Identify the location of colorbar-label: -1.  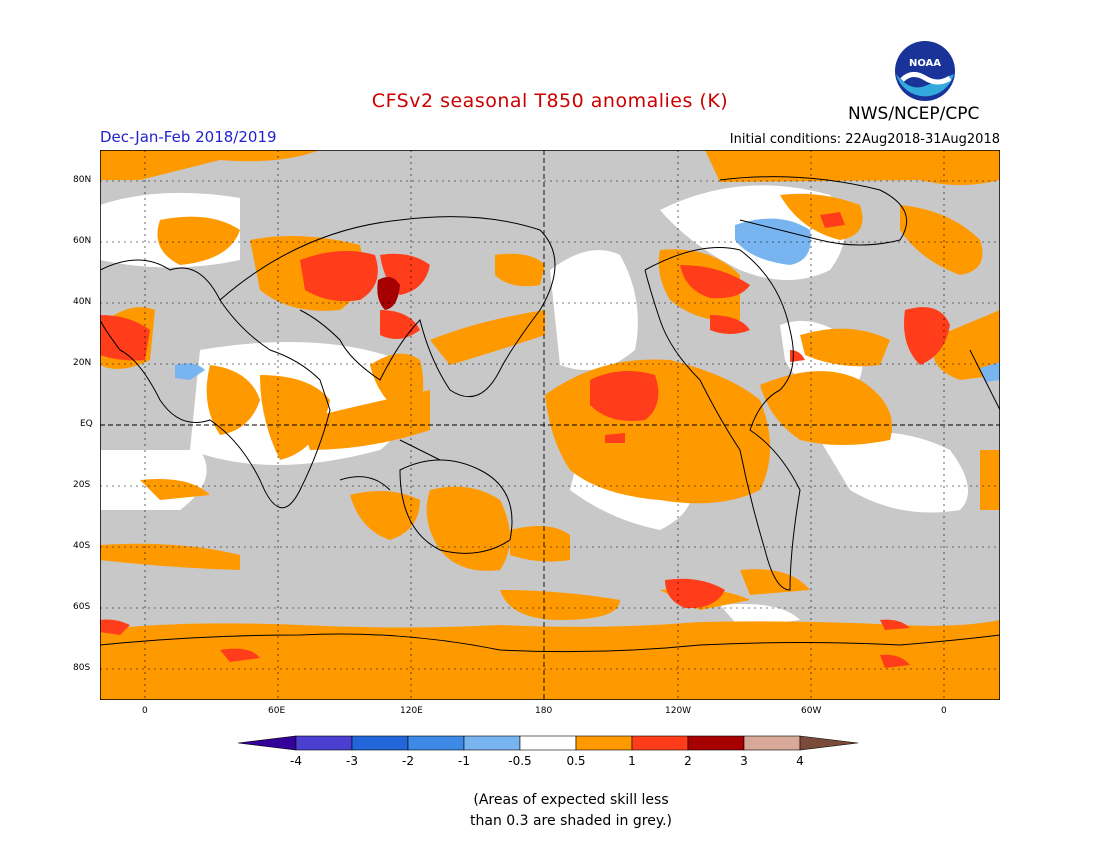
(464, 761).